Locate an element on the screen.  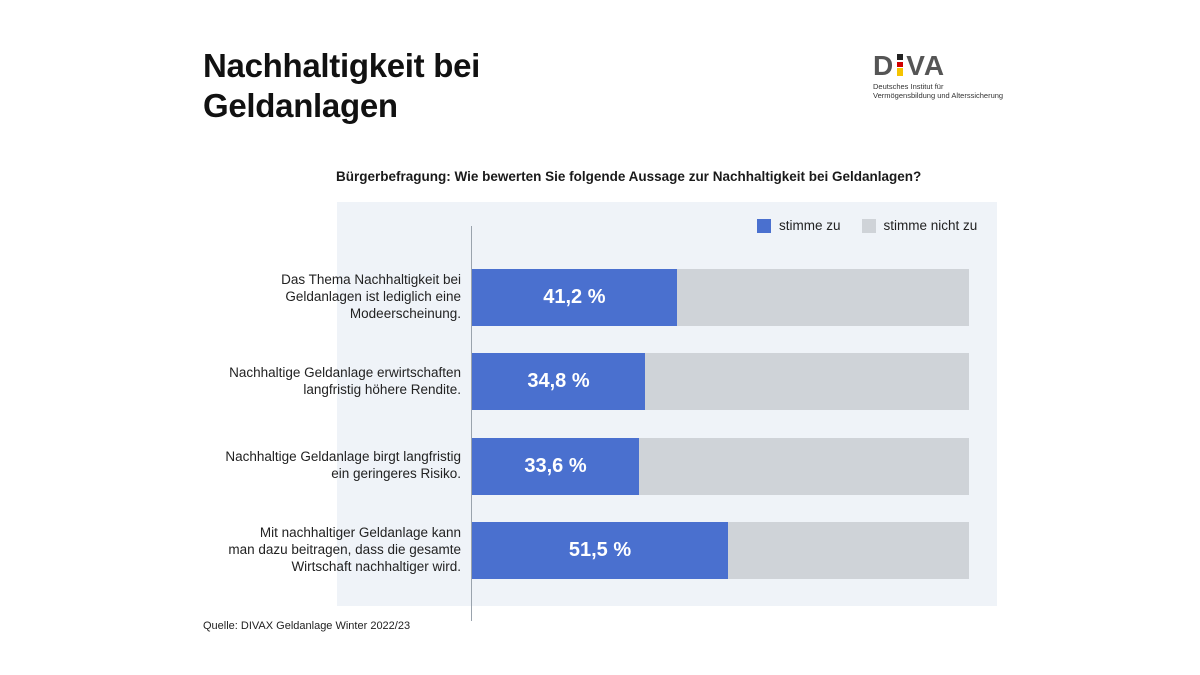
bar-value-label: 41,2 % is located at coordinates (574, 297).